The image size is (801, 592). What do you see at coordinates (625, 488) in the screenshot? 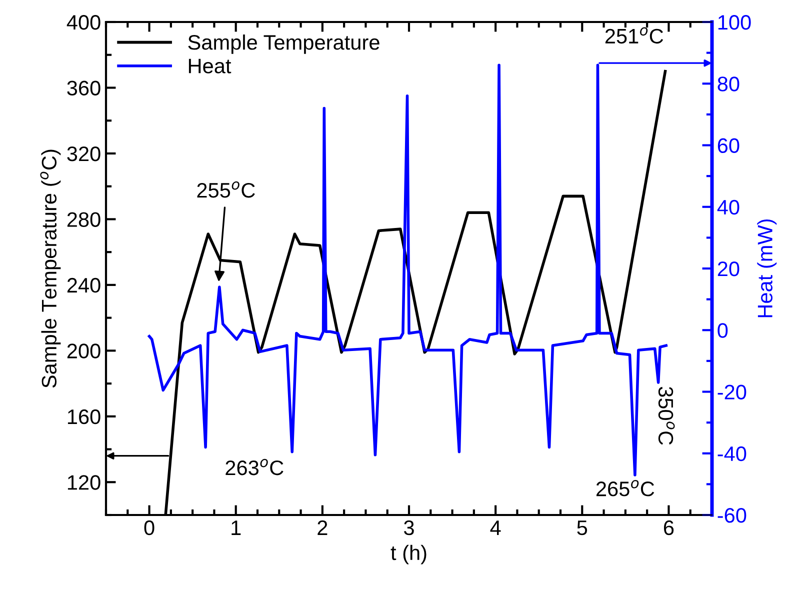
I see `annotation: 265$^{o}$C` at bounding box center [625, 488].